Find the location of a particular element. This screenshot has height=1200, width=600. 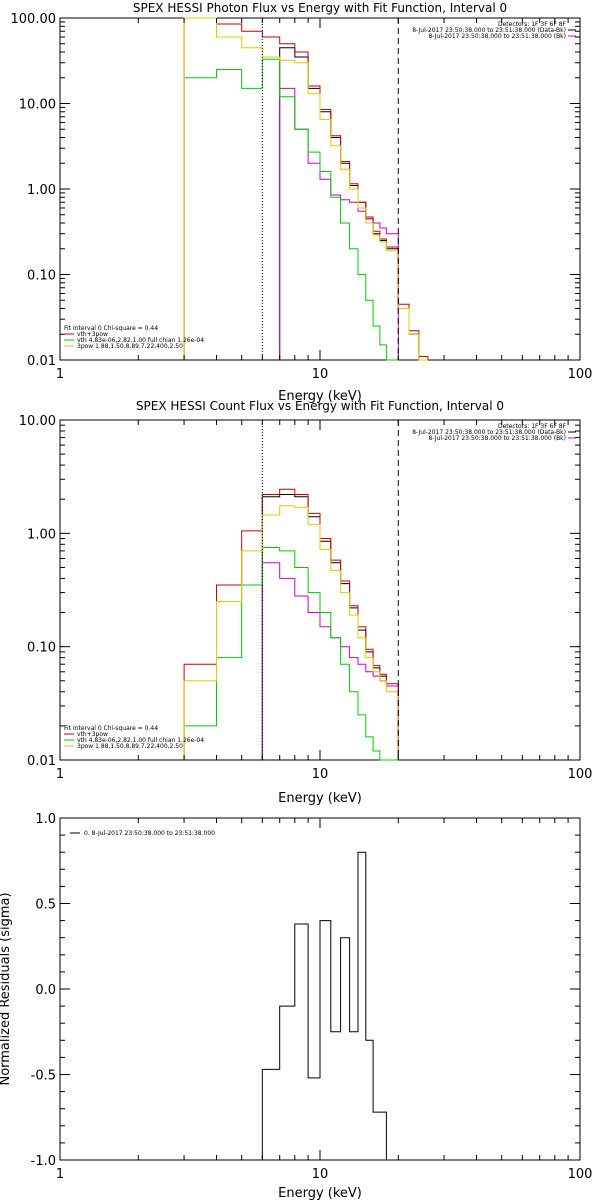

y-axis-label: Normalized Residuals (sigma) is located at coordinates (6, 988).